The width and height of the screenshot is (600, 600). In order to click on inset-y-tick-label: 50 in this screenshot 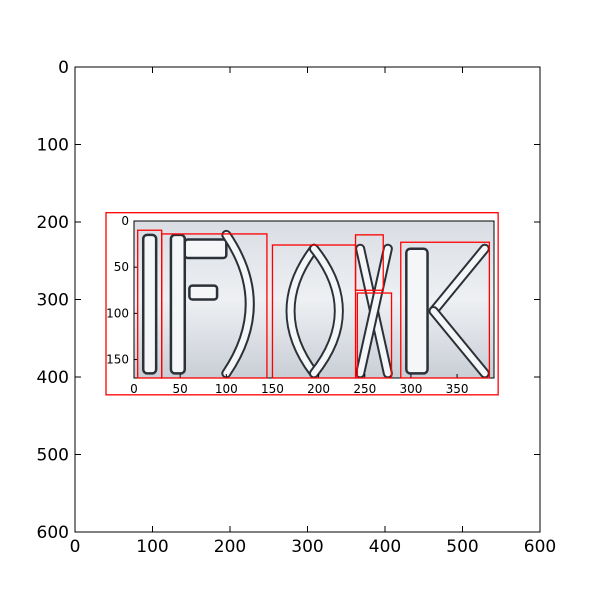, I will do `click(121, 267)`.